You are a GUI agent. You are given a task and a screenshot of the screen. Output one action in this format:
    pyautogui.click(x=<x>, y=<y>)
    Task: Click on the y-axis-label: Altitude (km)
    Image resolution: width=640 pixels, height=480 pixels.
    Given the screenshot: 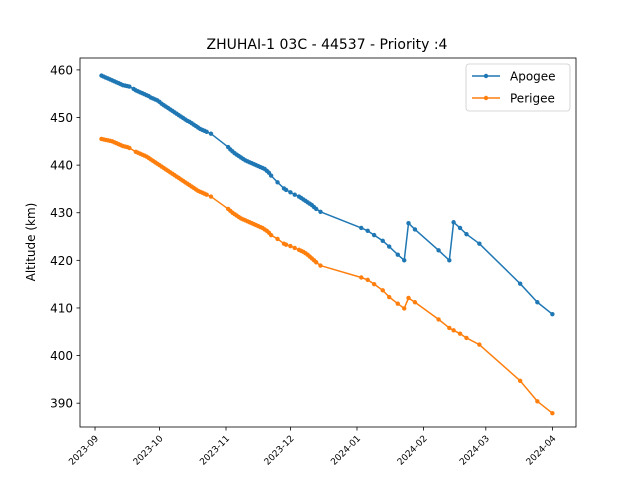 What is the action you would take?
    pyautogui.click(x=31, y=242)
    